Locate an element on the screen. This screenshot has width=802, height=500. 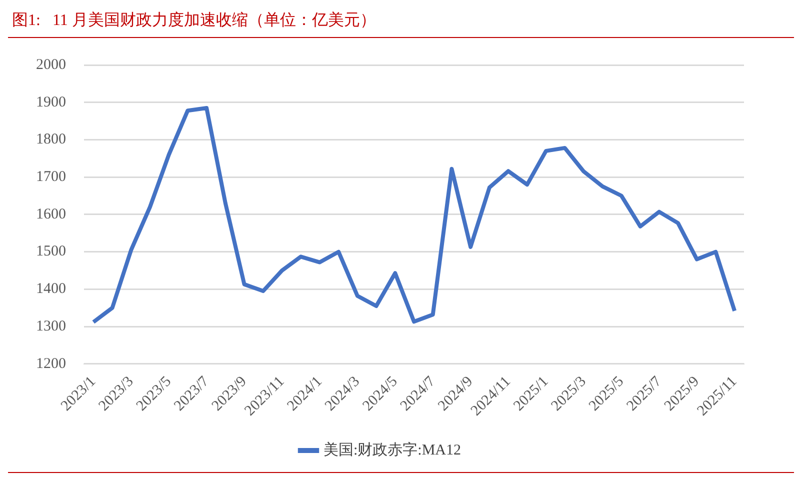
y-tick-label: 1400 is located at coordinates (51, 289).